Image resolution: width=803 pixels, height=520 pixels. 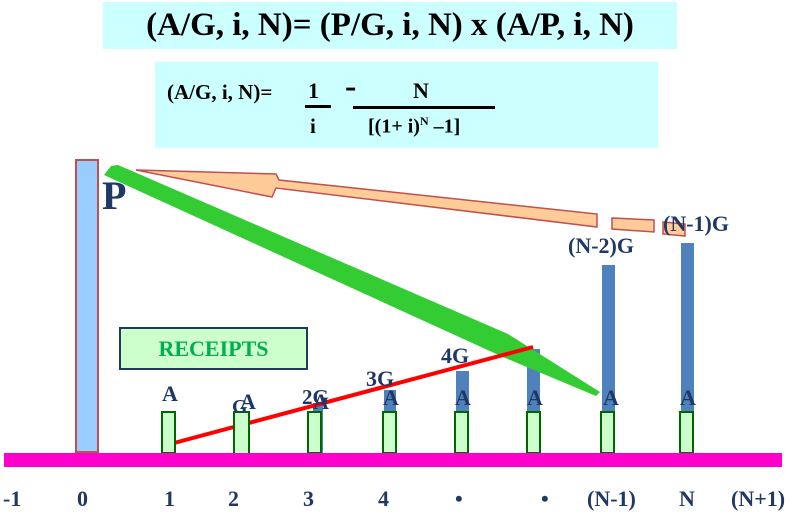 I want to click on a-label-8: A, so click(x=688, y=397).